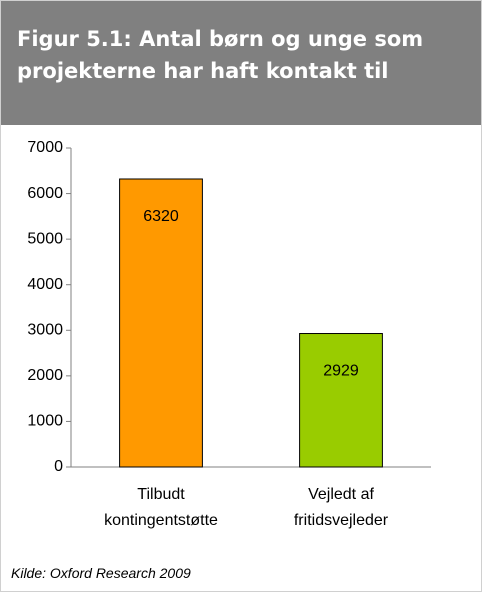  What do you see at coordinates (101, 573) in the screenshot?
I see `source: Kilde: Oxford Research 2009` at bounding box center [101, 573].